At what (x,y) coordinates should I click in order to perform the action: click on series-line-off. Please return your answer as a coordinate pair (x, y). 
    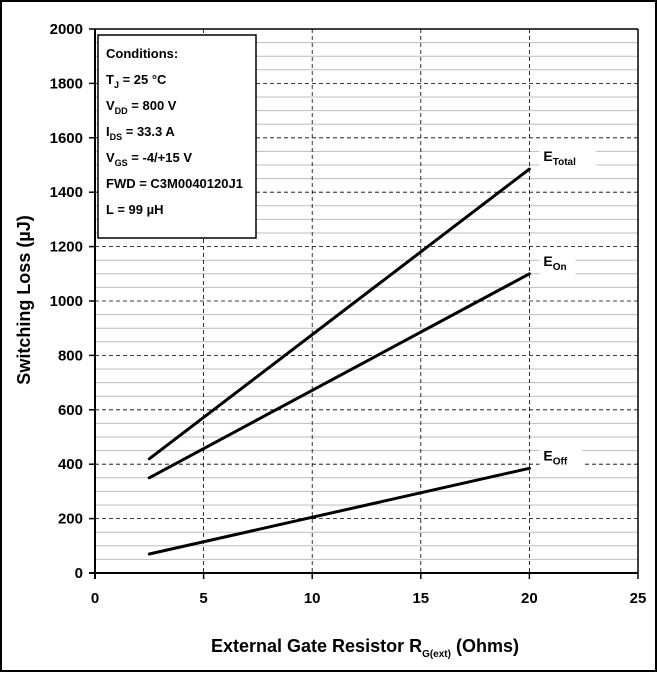
    Looking at the image, I should click on (339, 511).